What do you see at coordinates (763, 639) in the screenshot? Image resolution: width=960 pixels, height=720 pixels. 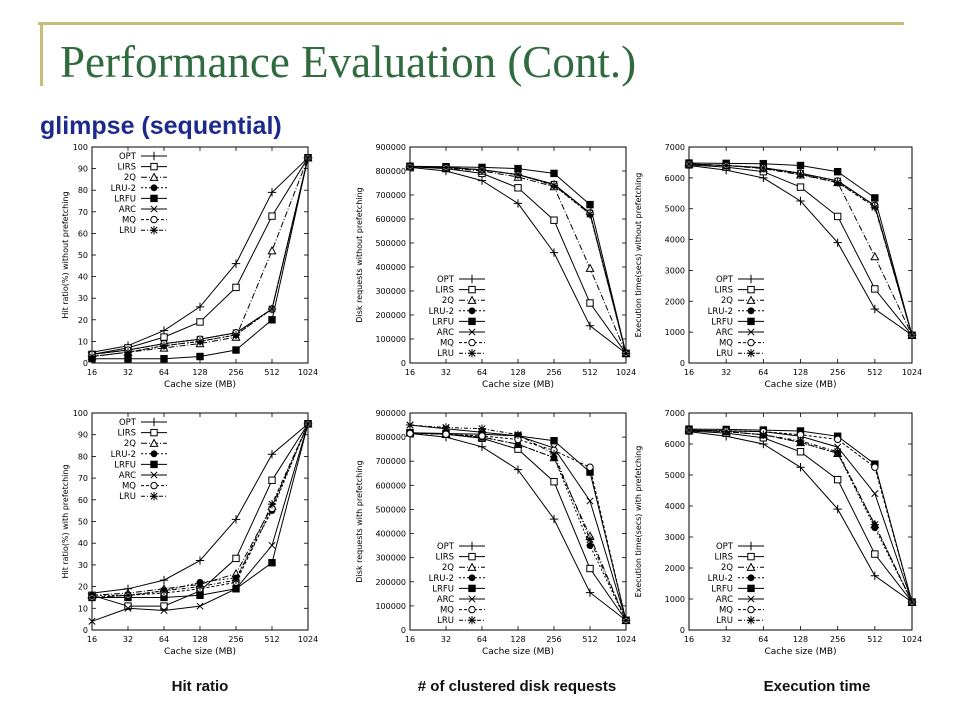 I see `x-tick-label: 64` at bounding box center [763, 639].